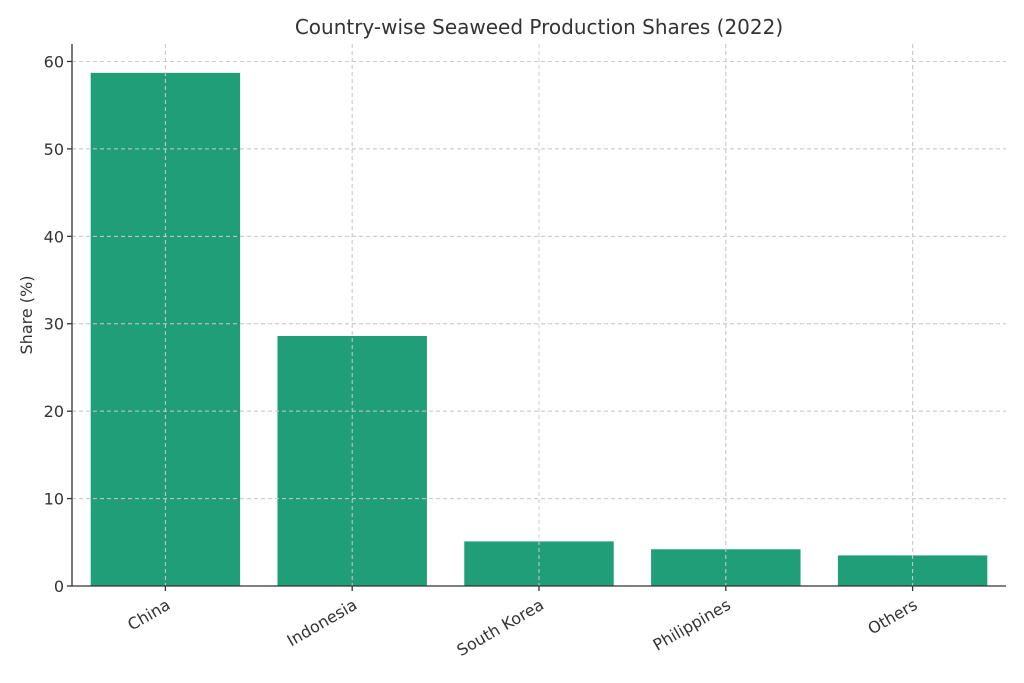 This screenshot has height=683, width=1024. Describe the element at coordinates (54, 324) in the screenshot. I see `y-tick-label: 30` at that location.